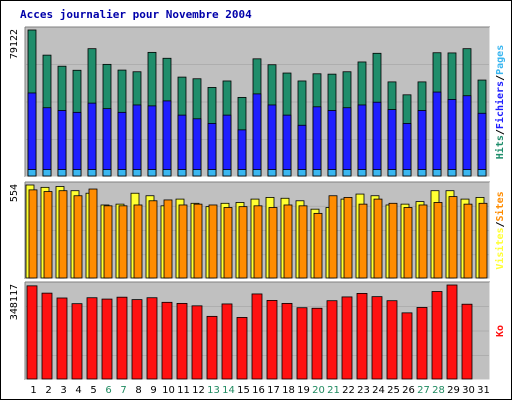 The width and height of the screenshot is (512, 400). What do you see at coordinates (138, 390) in the screenshot?
I see `x-tick-label: 8` at bounding box center [138, 390].